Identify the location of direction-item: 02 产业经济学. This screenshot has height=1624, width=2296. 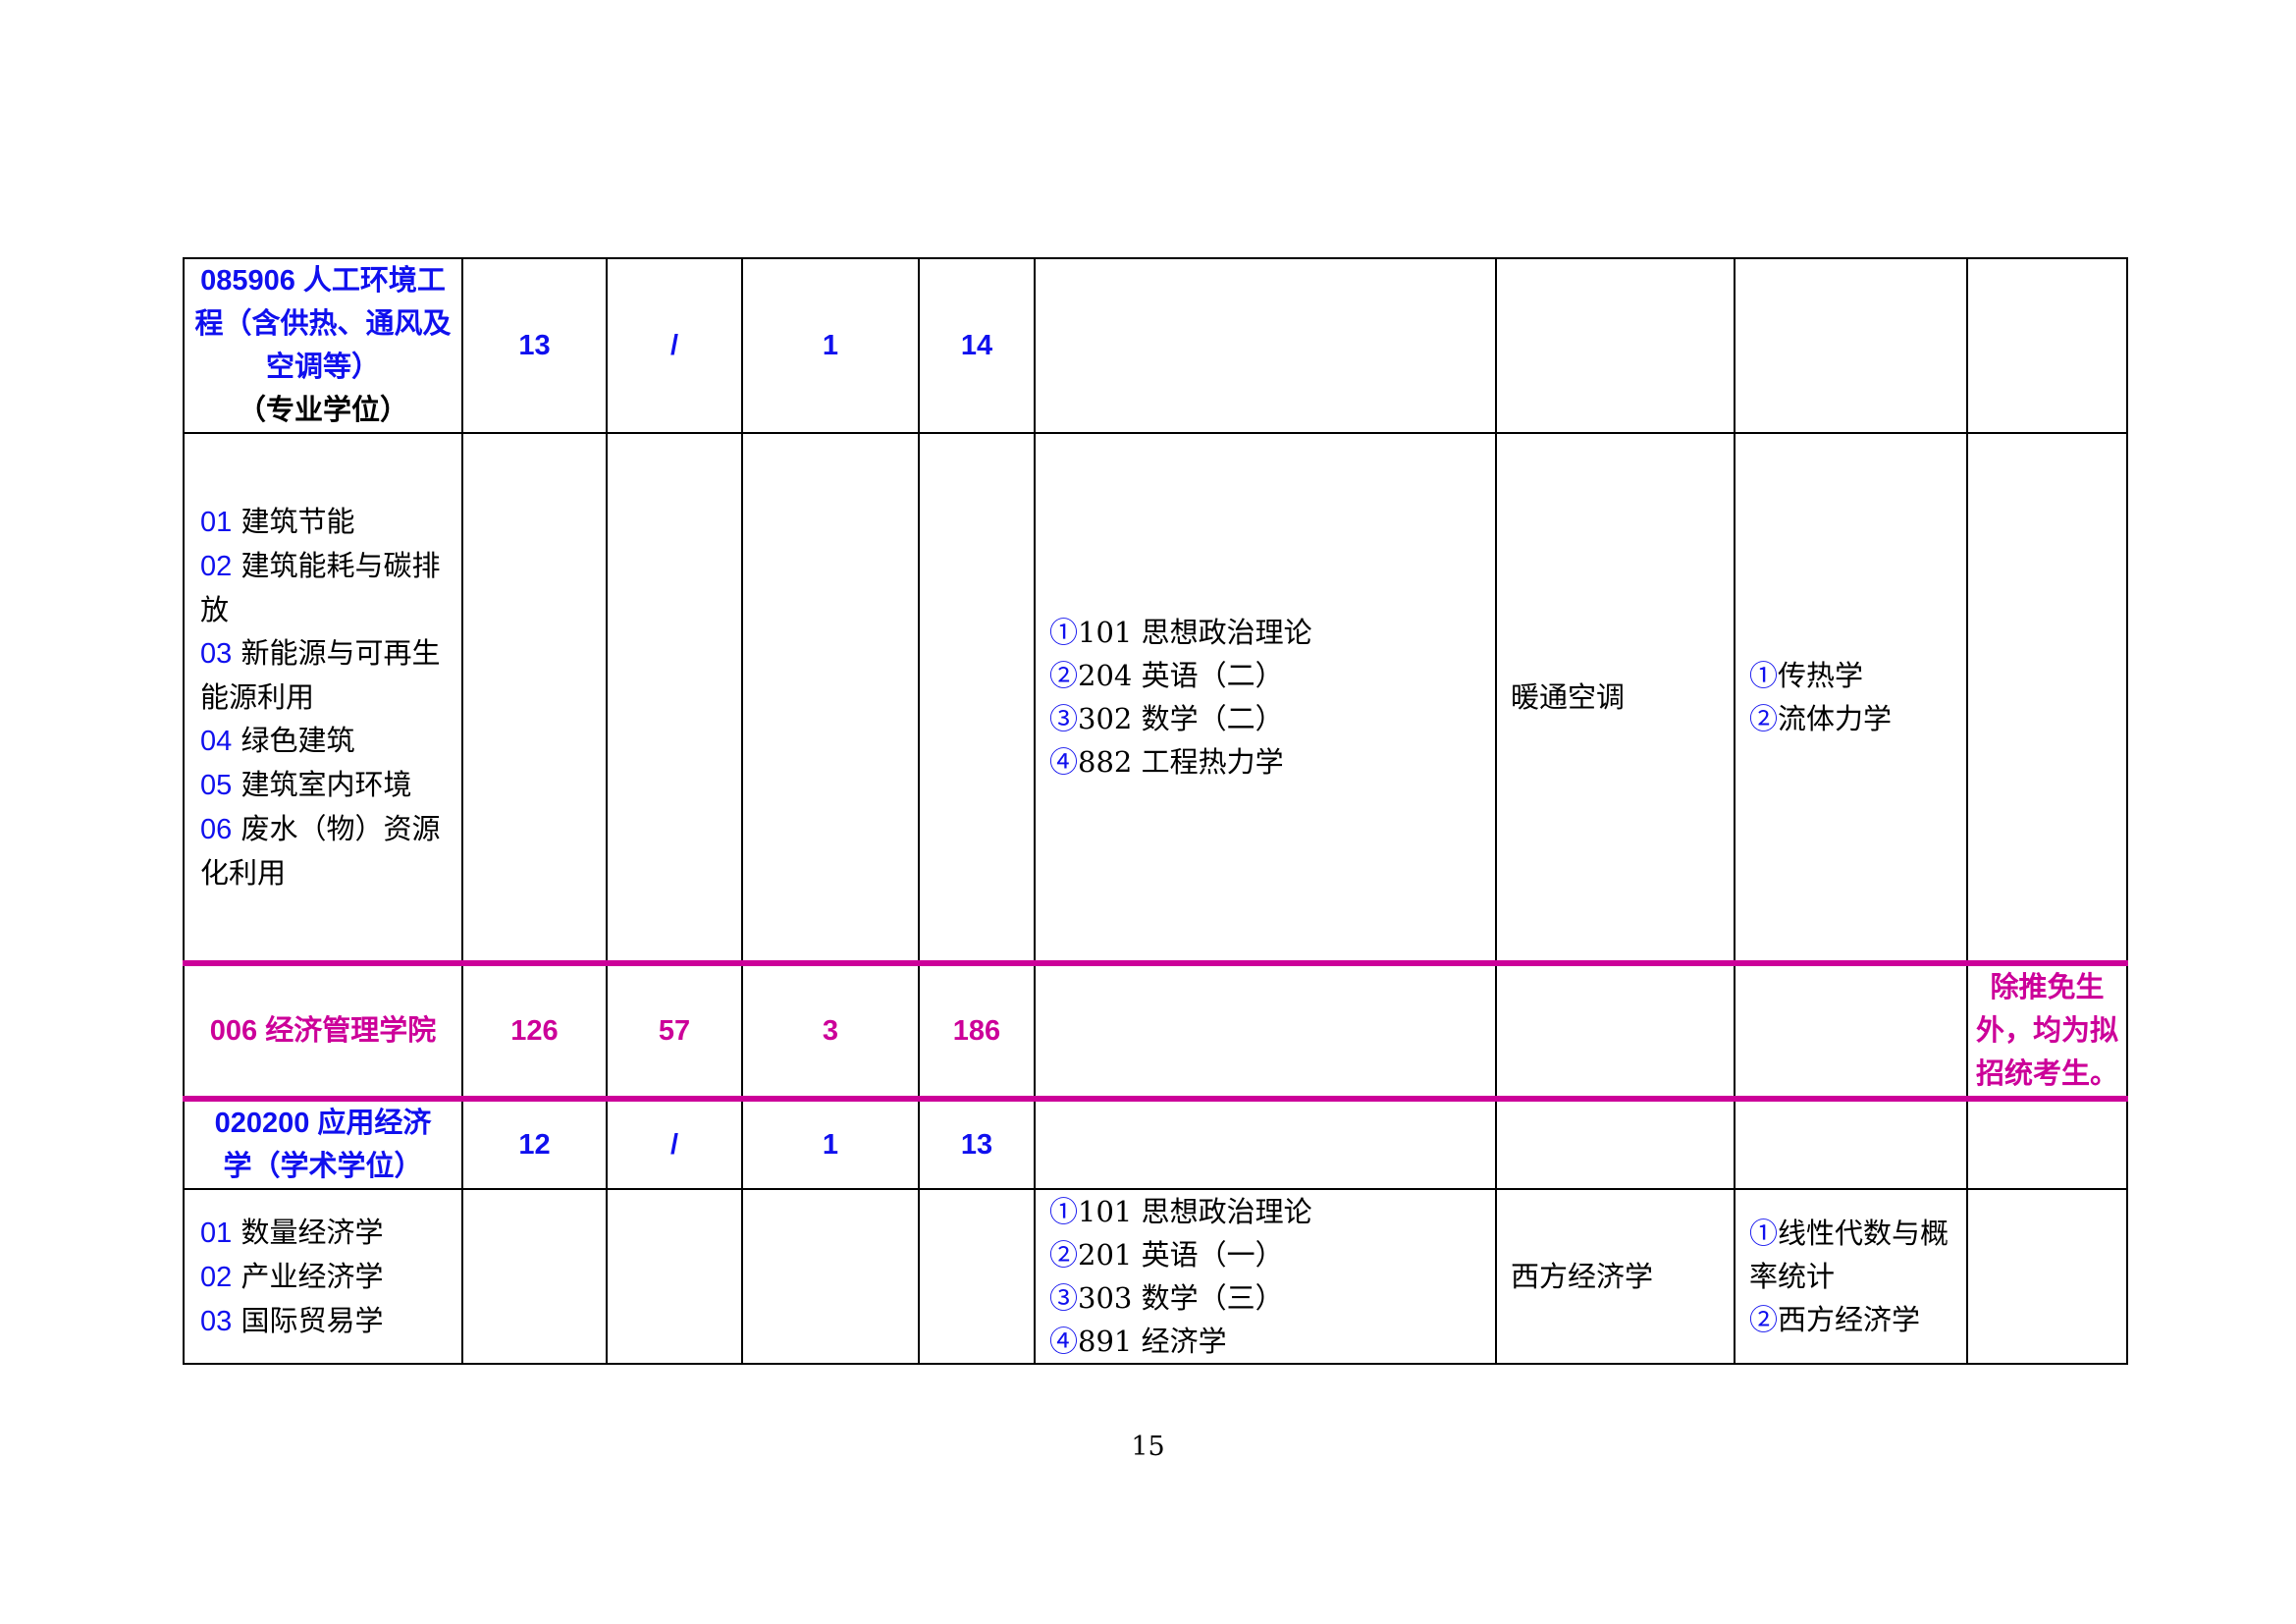
(325, 1277).